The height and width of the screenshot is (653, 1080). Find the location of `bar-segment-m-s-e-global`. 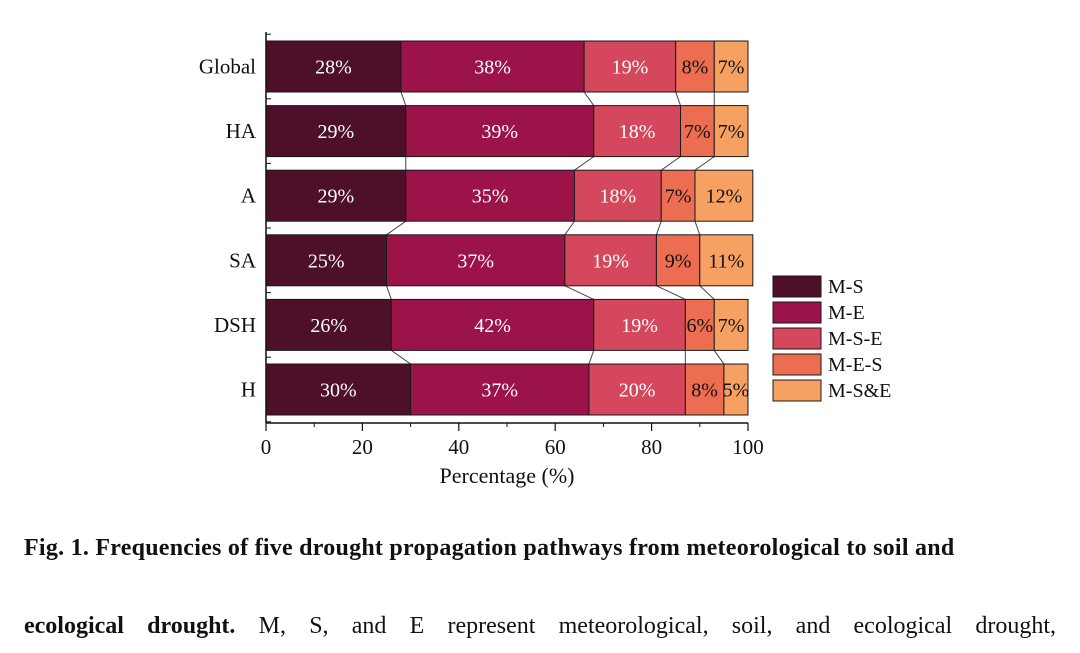

bar-segment-m-s-e-global is located at coordinates (630, 66).